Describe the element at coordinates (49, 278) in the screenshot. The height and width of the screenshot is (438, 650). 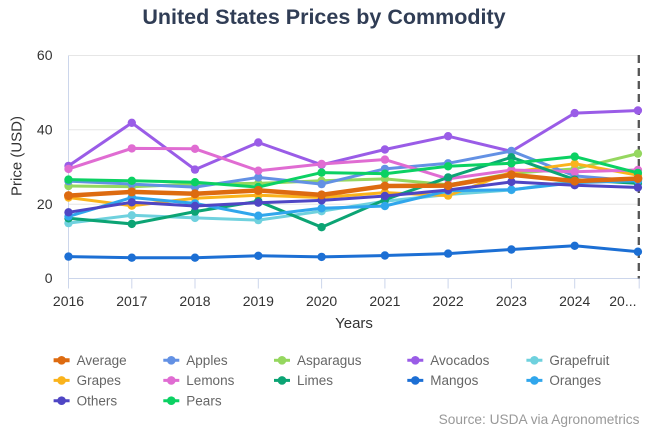
I see `svg-text: 0` at that location.